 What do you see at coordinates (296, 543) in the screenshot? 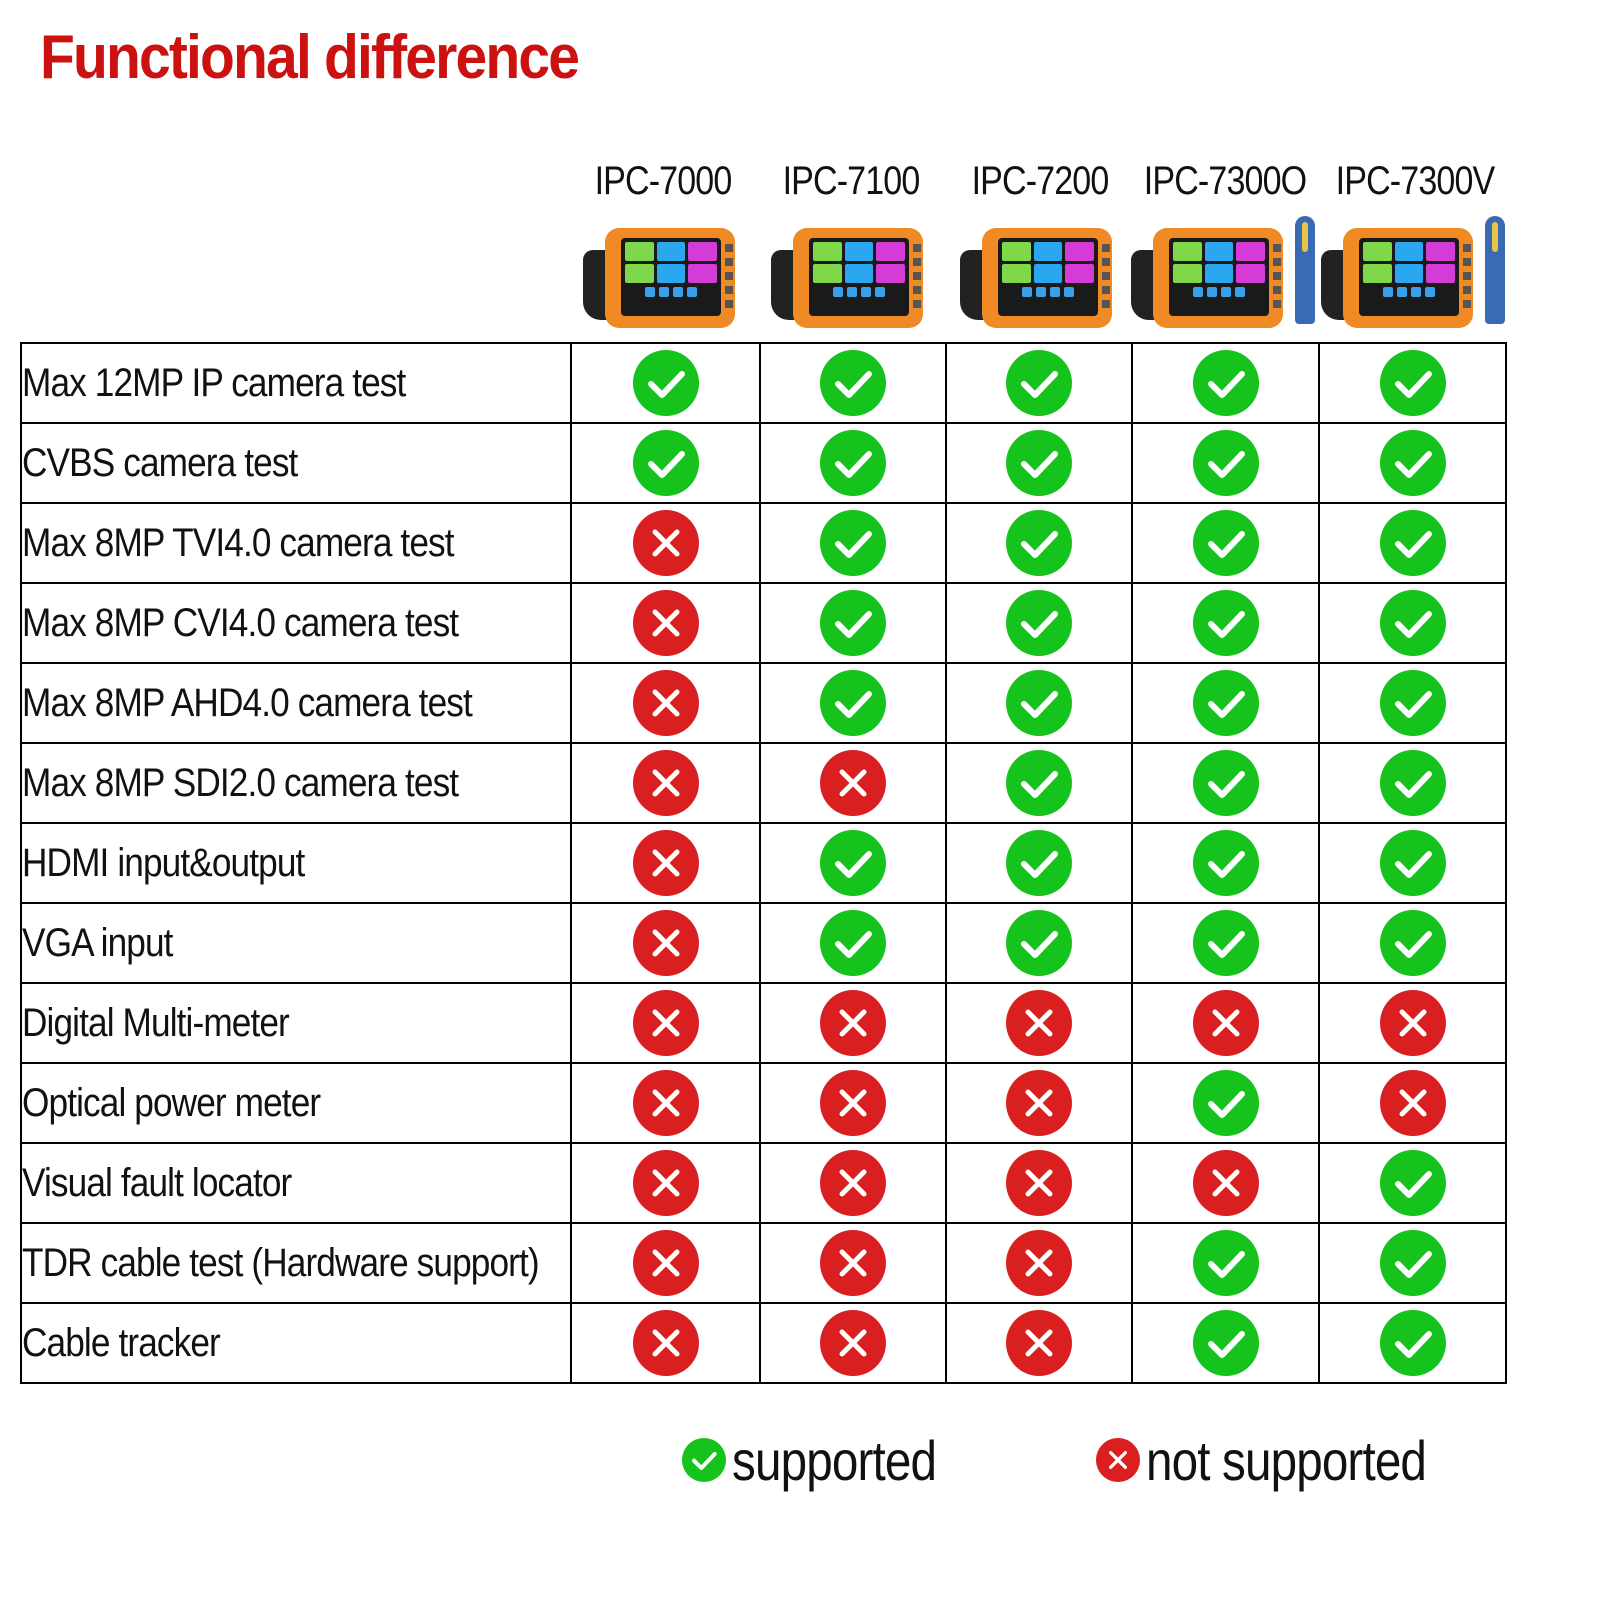
I see `feature-name-cell: Max 8MP TVI4.0 camera test` at bounding box center [296, 543].